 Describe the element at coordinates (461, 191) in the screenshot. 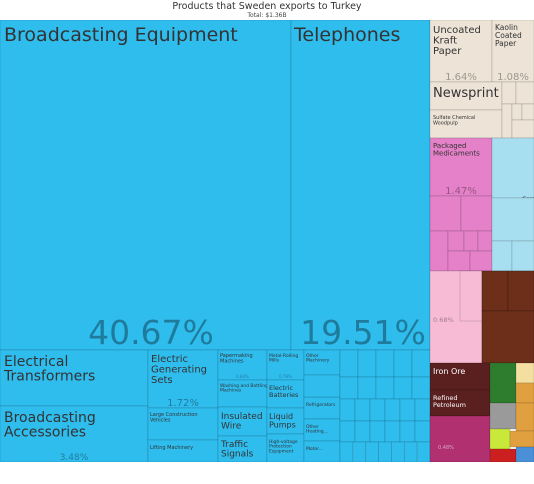

I see `tile-packaged-medicaments-share: 1.47%` at that location.